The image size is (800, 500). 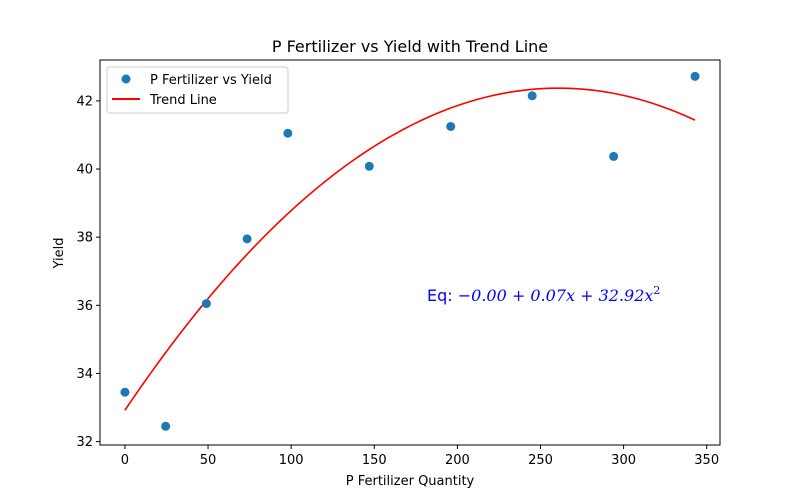 I want to click on x-tick-label: 350, so click(x=706, y=460).